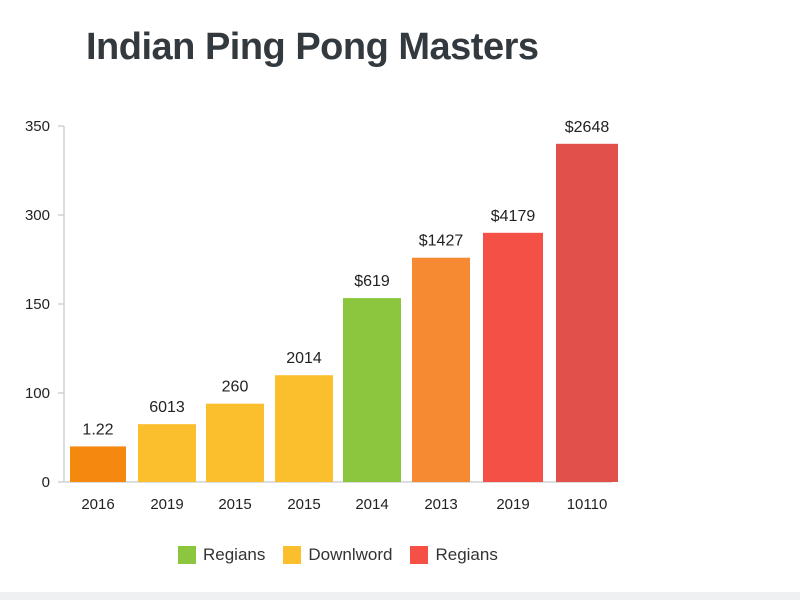 The width and height of the screenshot is (800, 600). I want to click on legend-item: Downlword, so click(337, 555).